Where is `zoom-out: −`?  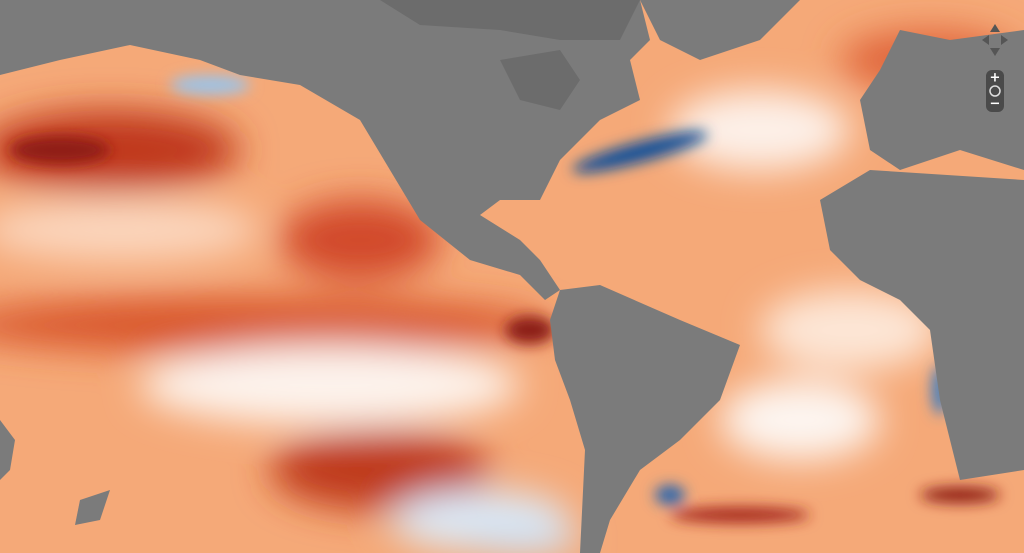 zoom-out: − is located at coordinates (995, 104).